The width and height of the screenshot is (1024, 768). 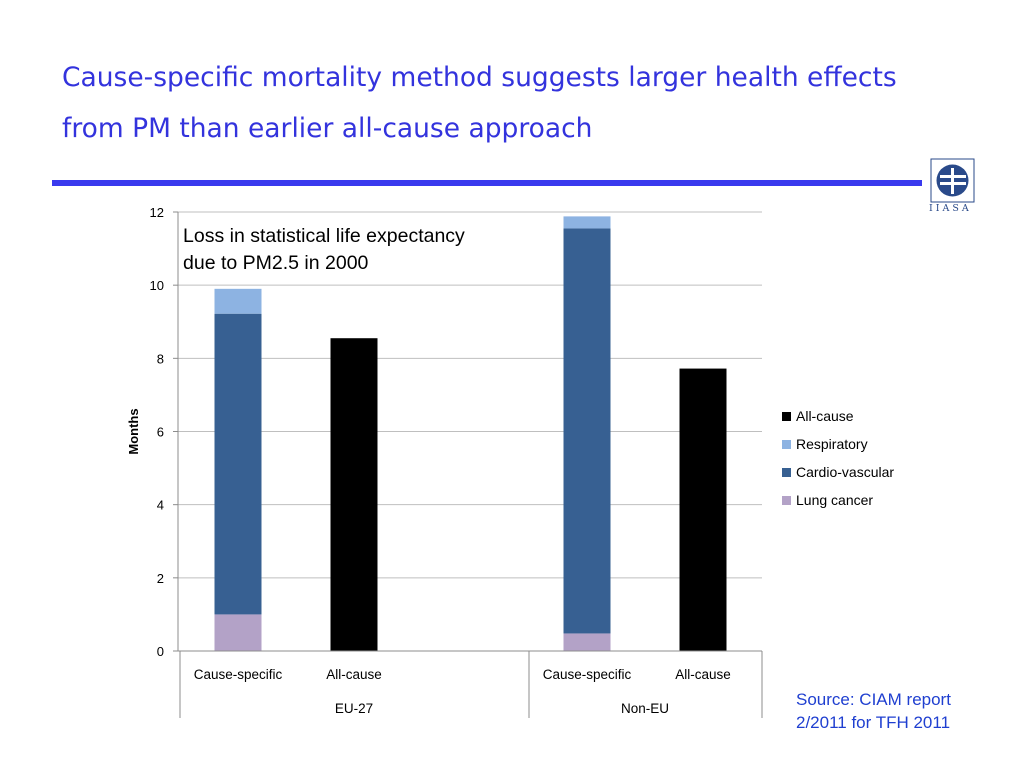 What do you see at coordinates (487, 183) in the screenshot?
I see `title-divider` at bounding box center [487, 183].